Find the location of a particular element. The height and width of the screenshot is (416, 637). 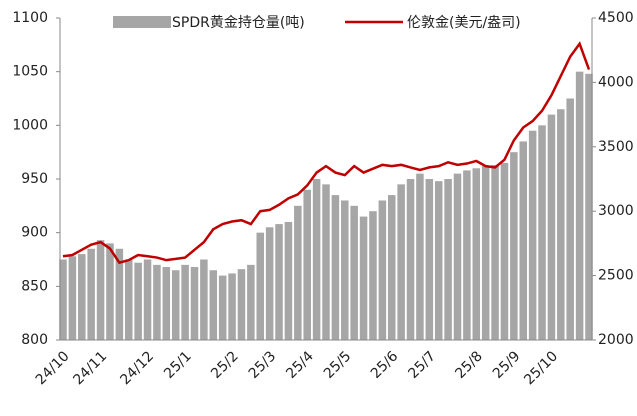

x-tick-label: 24/12 is located at coordinates (137, 368).